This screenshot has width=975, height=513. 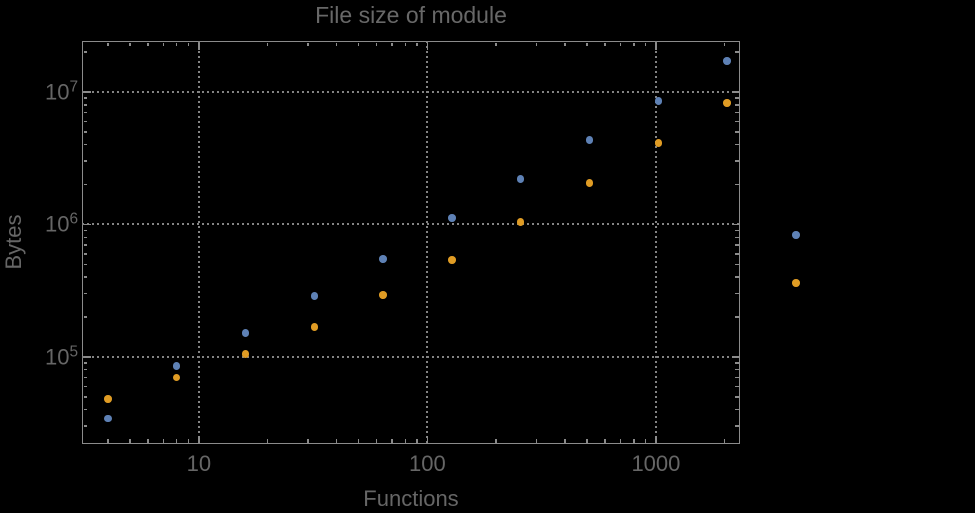 I want to click on x-tick-label: 1000, so click(x=656, y=463).